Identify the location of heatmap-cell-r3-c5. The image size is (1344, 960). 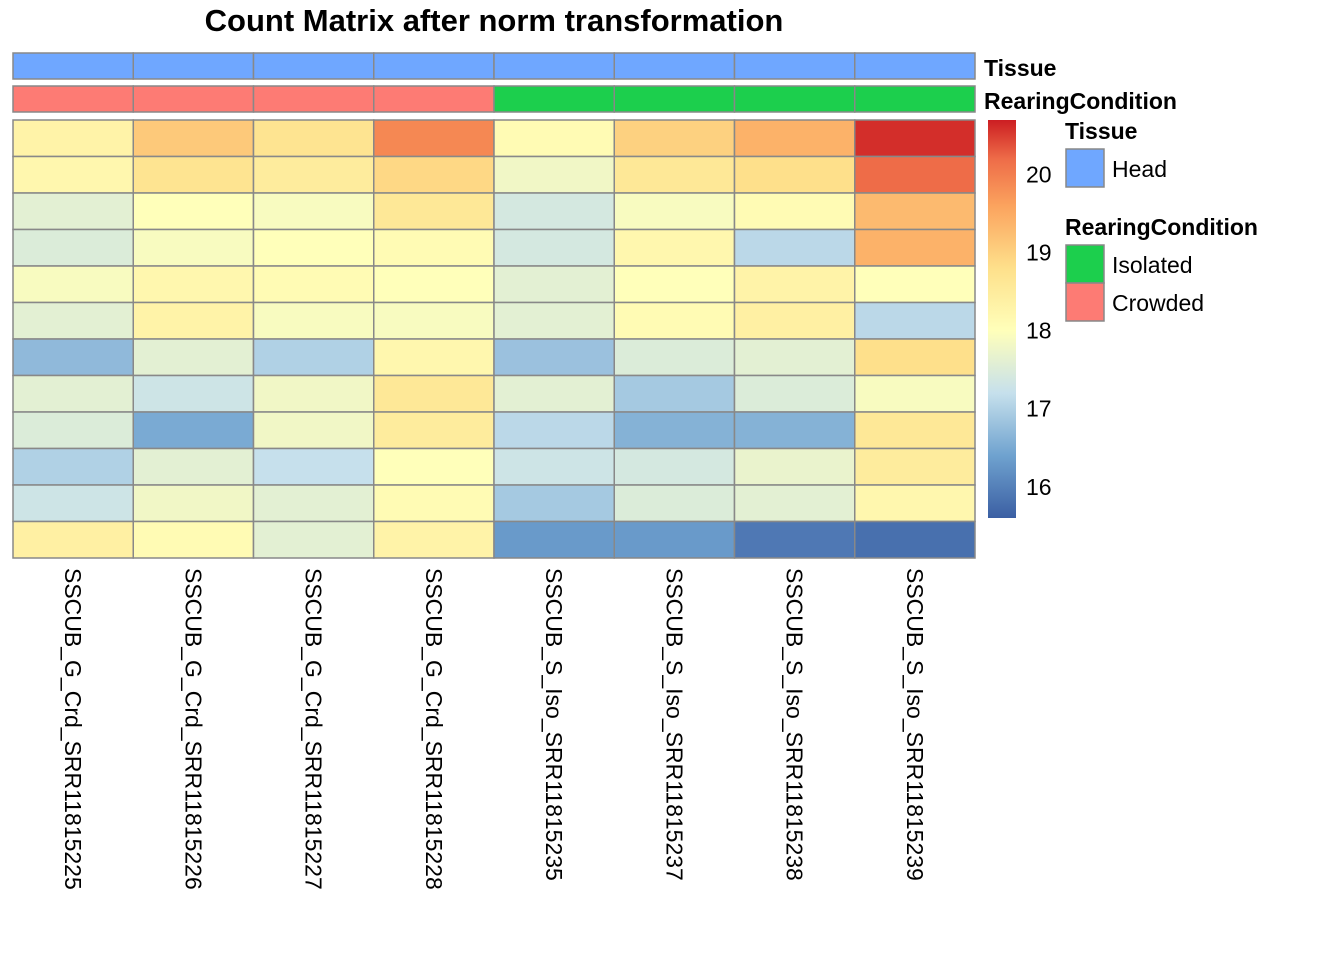
(554, 211).